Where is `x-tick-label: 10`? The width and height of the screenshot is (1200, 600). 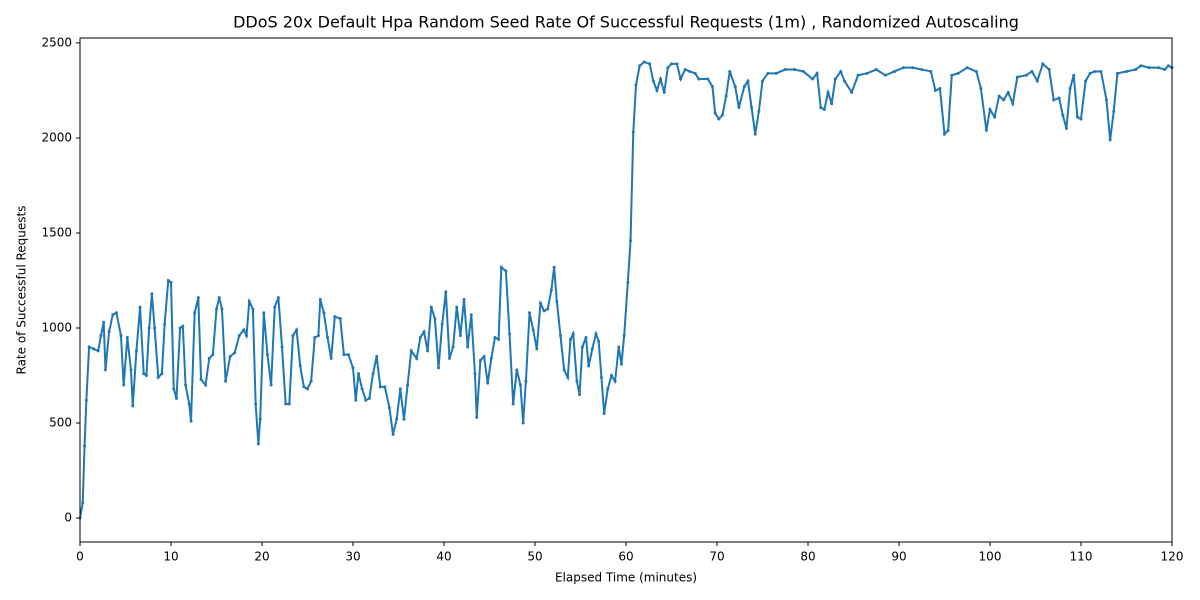 x-tick-label: 10 is located at coordinates (170, 557).